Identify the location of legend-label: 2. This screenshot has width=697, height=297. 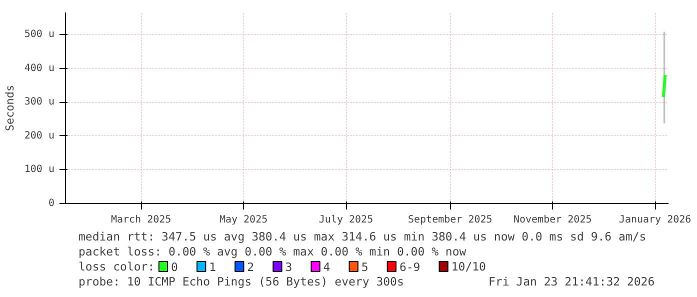
(250, 267).